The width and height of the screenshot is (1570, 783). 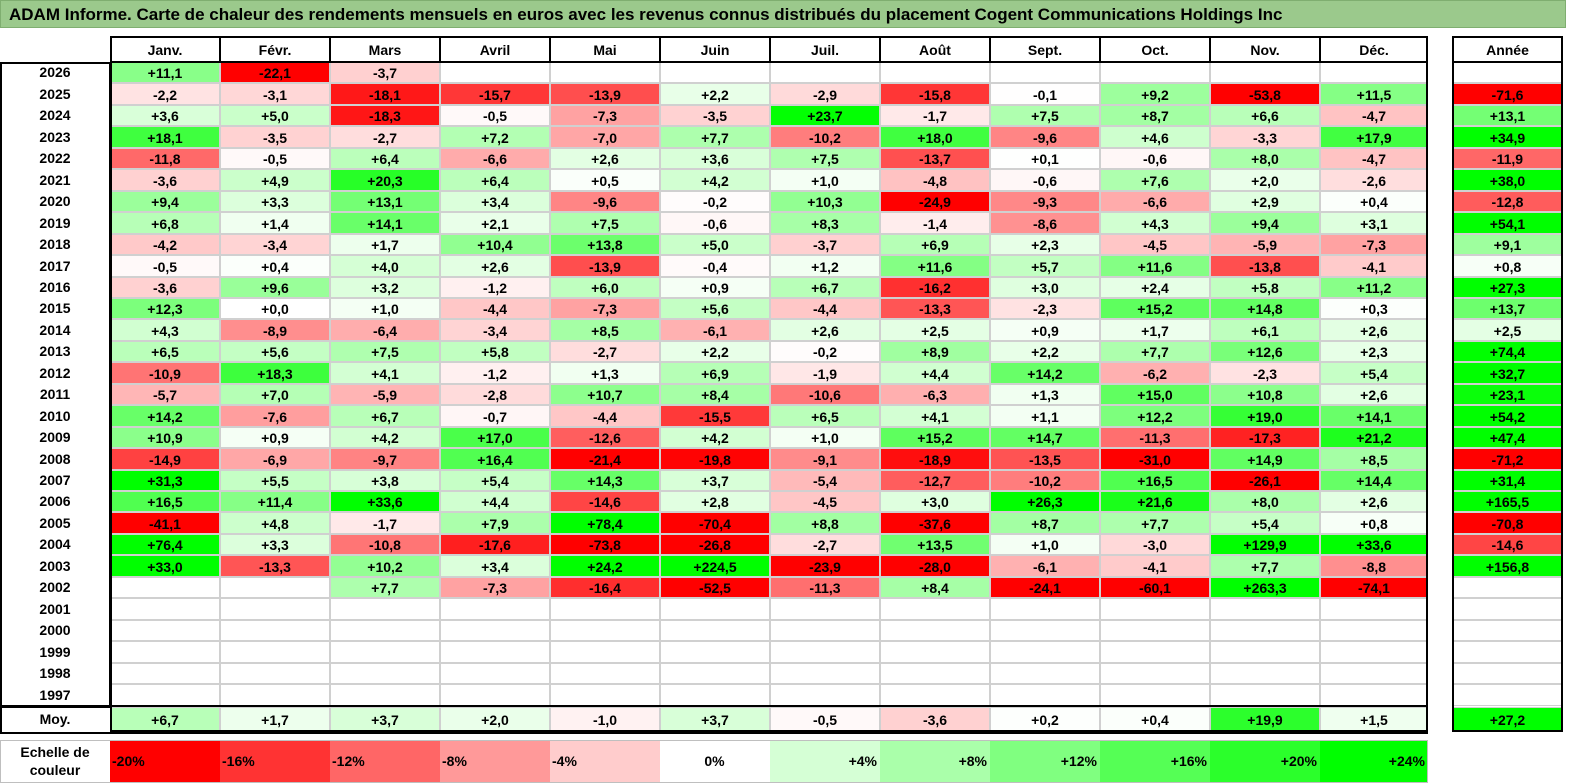 I want to click on average-cell: +3,7, so click(x=715, y=719).